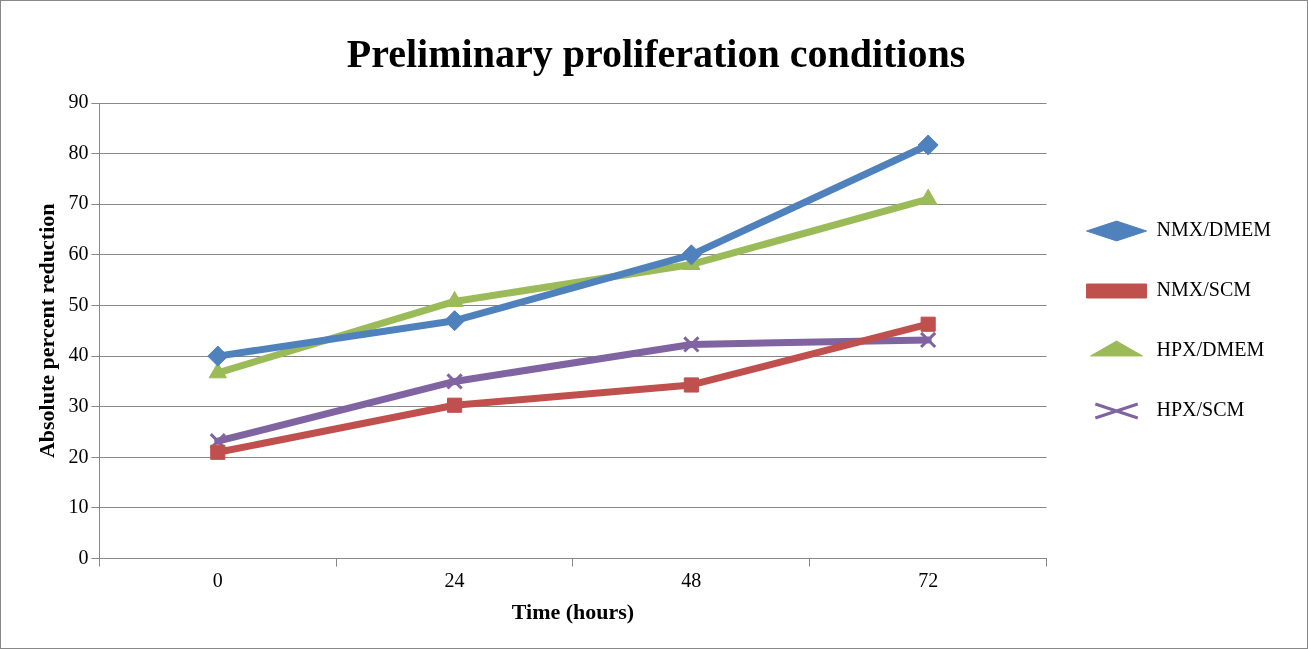  I want to click on x-tick-label: 24, so click(454, 579).